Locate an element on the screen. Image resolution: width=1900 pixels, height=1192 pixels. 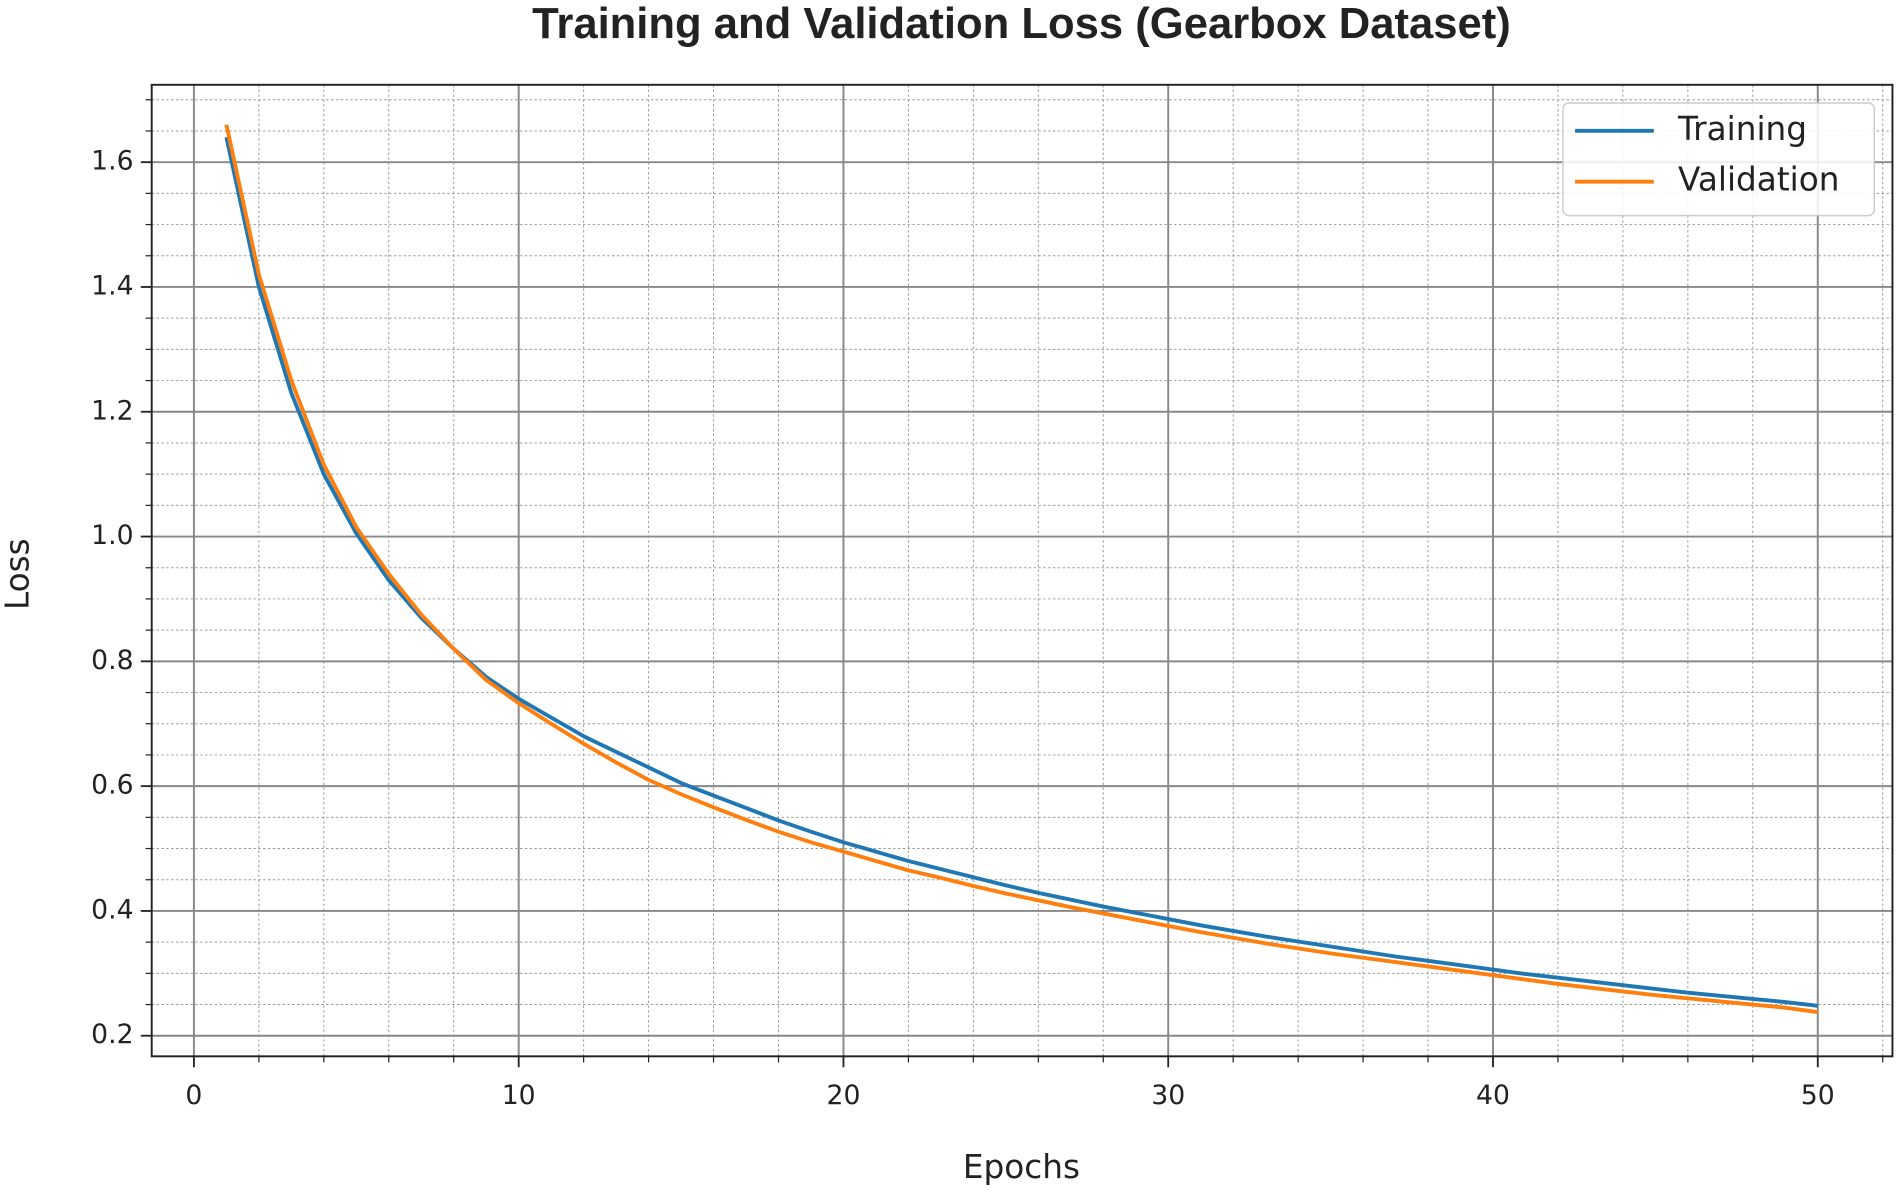
y-tick-label: 1.0 is located at coordinates (112, 535).